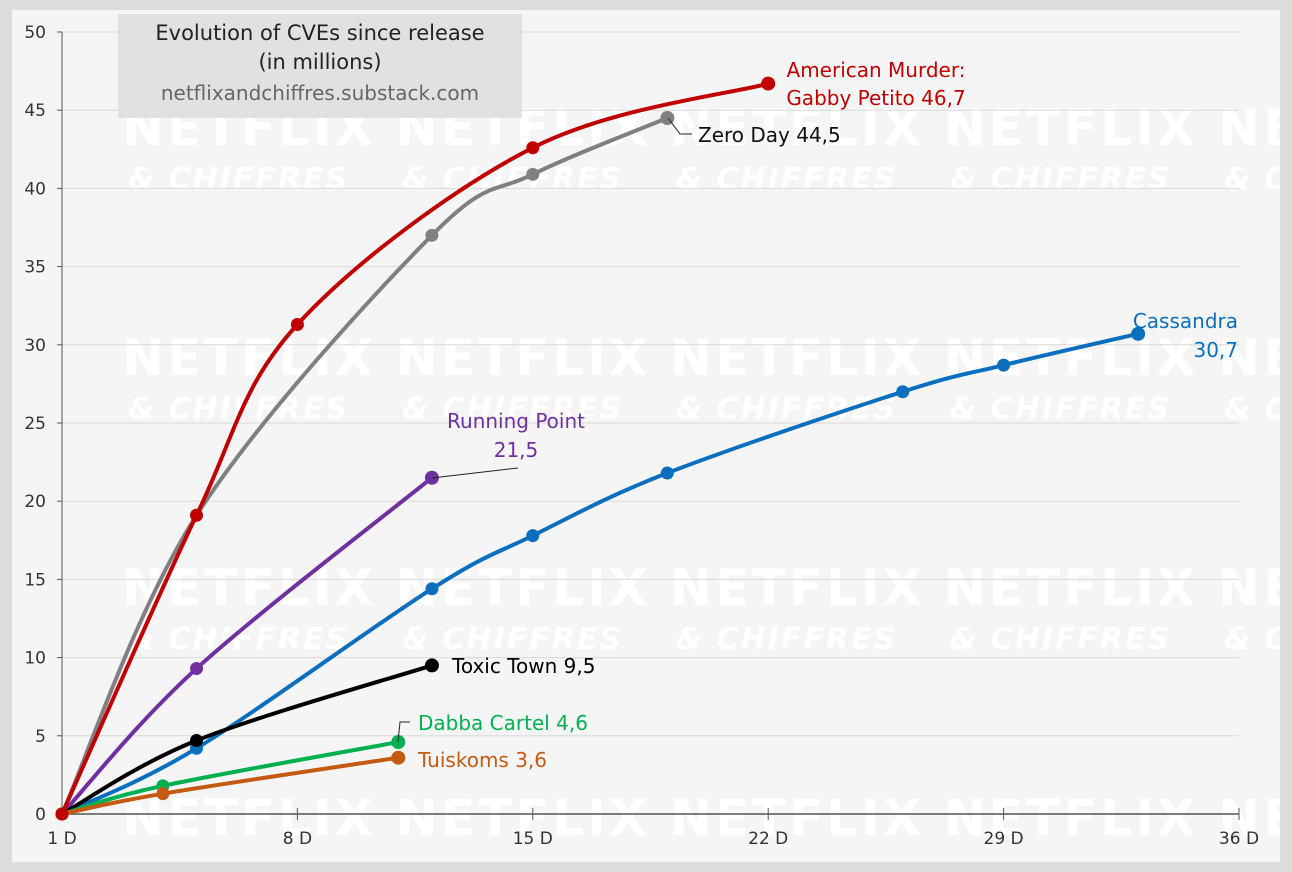  Describe the element at coordinates (230, 785) in the screenshot. I see `series-line-tuiskoms` at that location.